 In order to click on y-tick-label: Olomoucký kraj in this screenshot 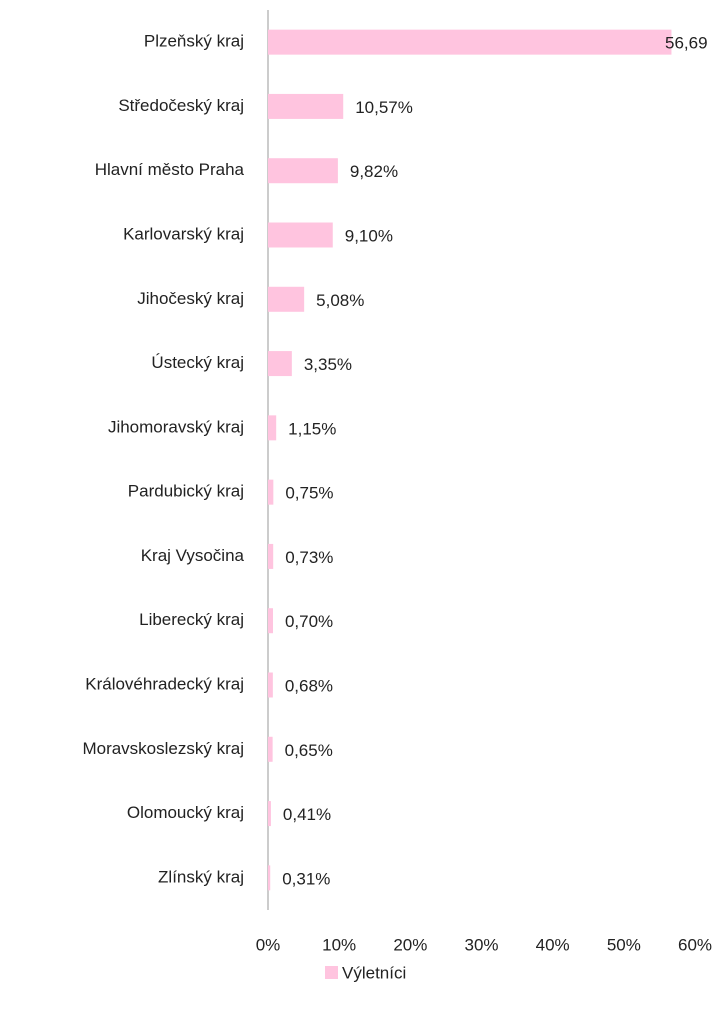, I will do `click(185, 812)`.